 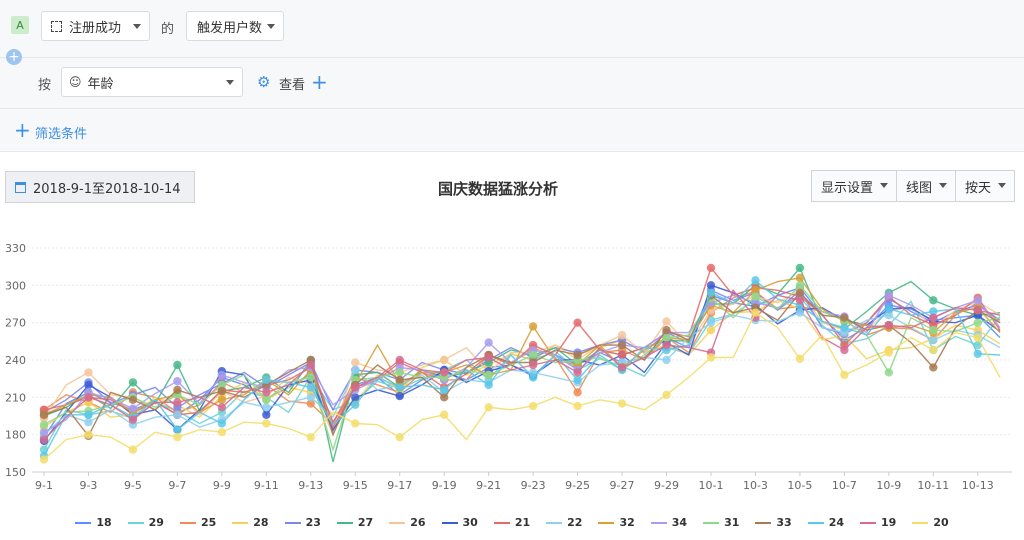 I want to click on add-event-icon: +, so click(x=14, y=57).